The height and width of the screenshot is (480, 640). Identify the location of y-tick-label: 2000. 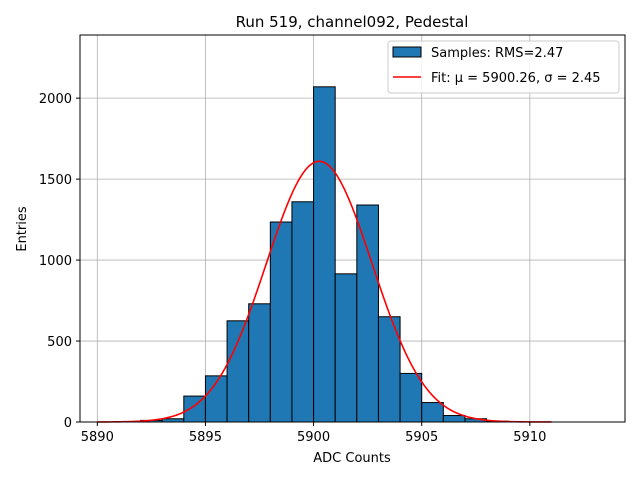
(55, 99).